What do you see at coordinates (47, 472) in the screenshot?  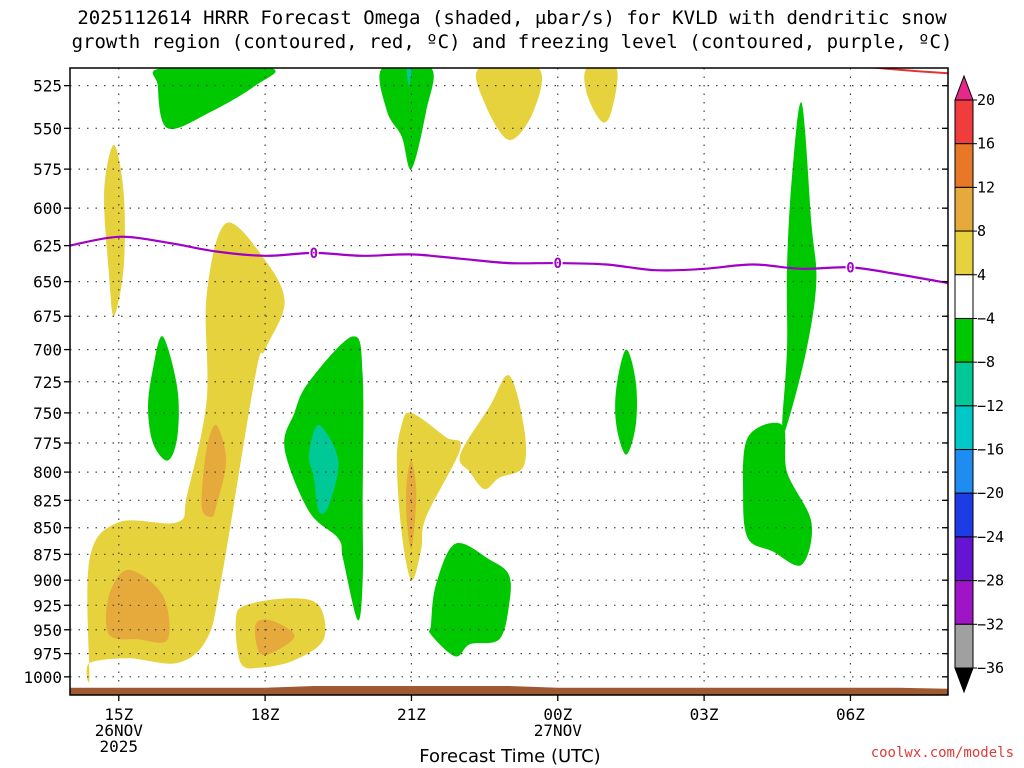 I see `y-tick-label: 800` at bounding box center [47, 472].